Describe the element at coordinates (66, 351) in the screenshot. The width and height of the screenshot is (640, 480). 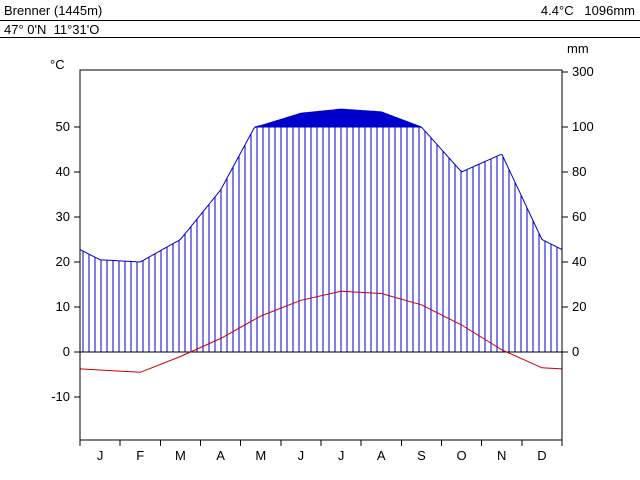
I see `temp-tick-label: 0` at that location.